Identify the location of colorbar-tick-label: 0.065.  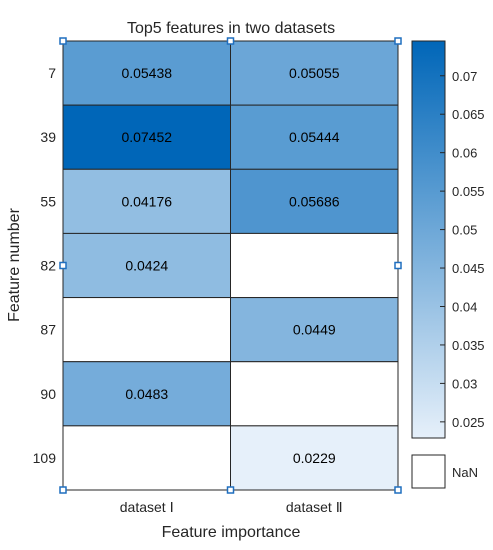
(468, 114).